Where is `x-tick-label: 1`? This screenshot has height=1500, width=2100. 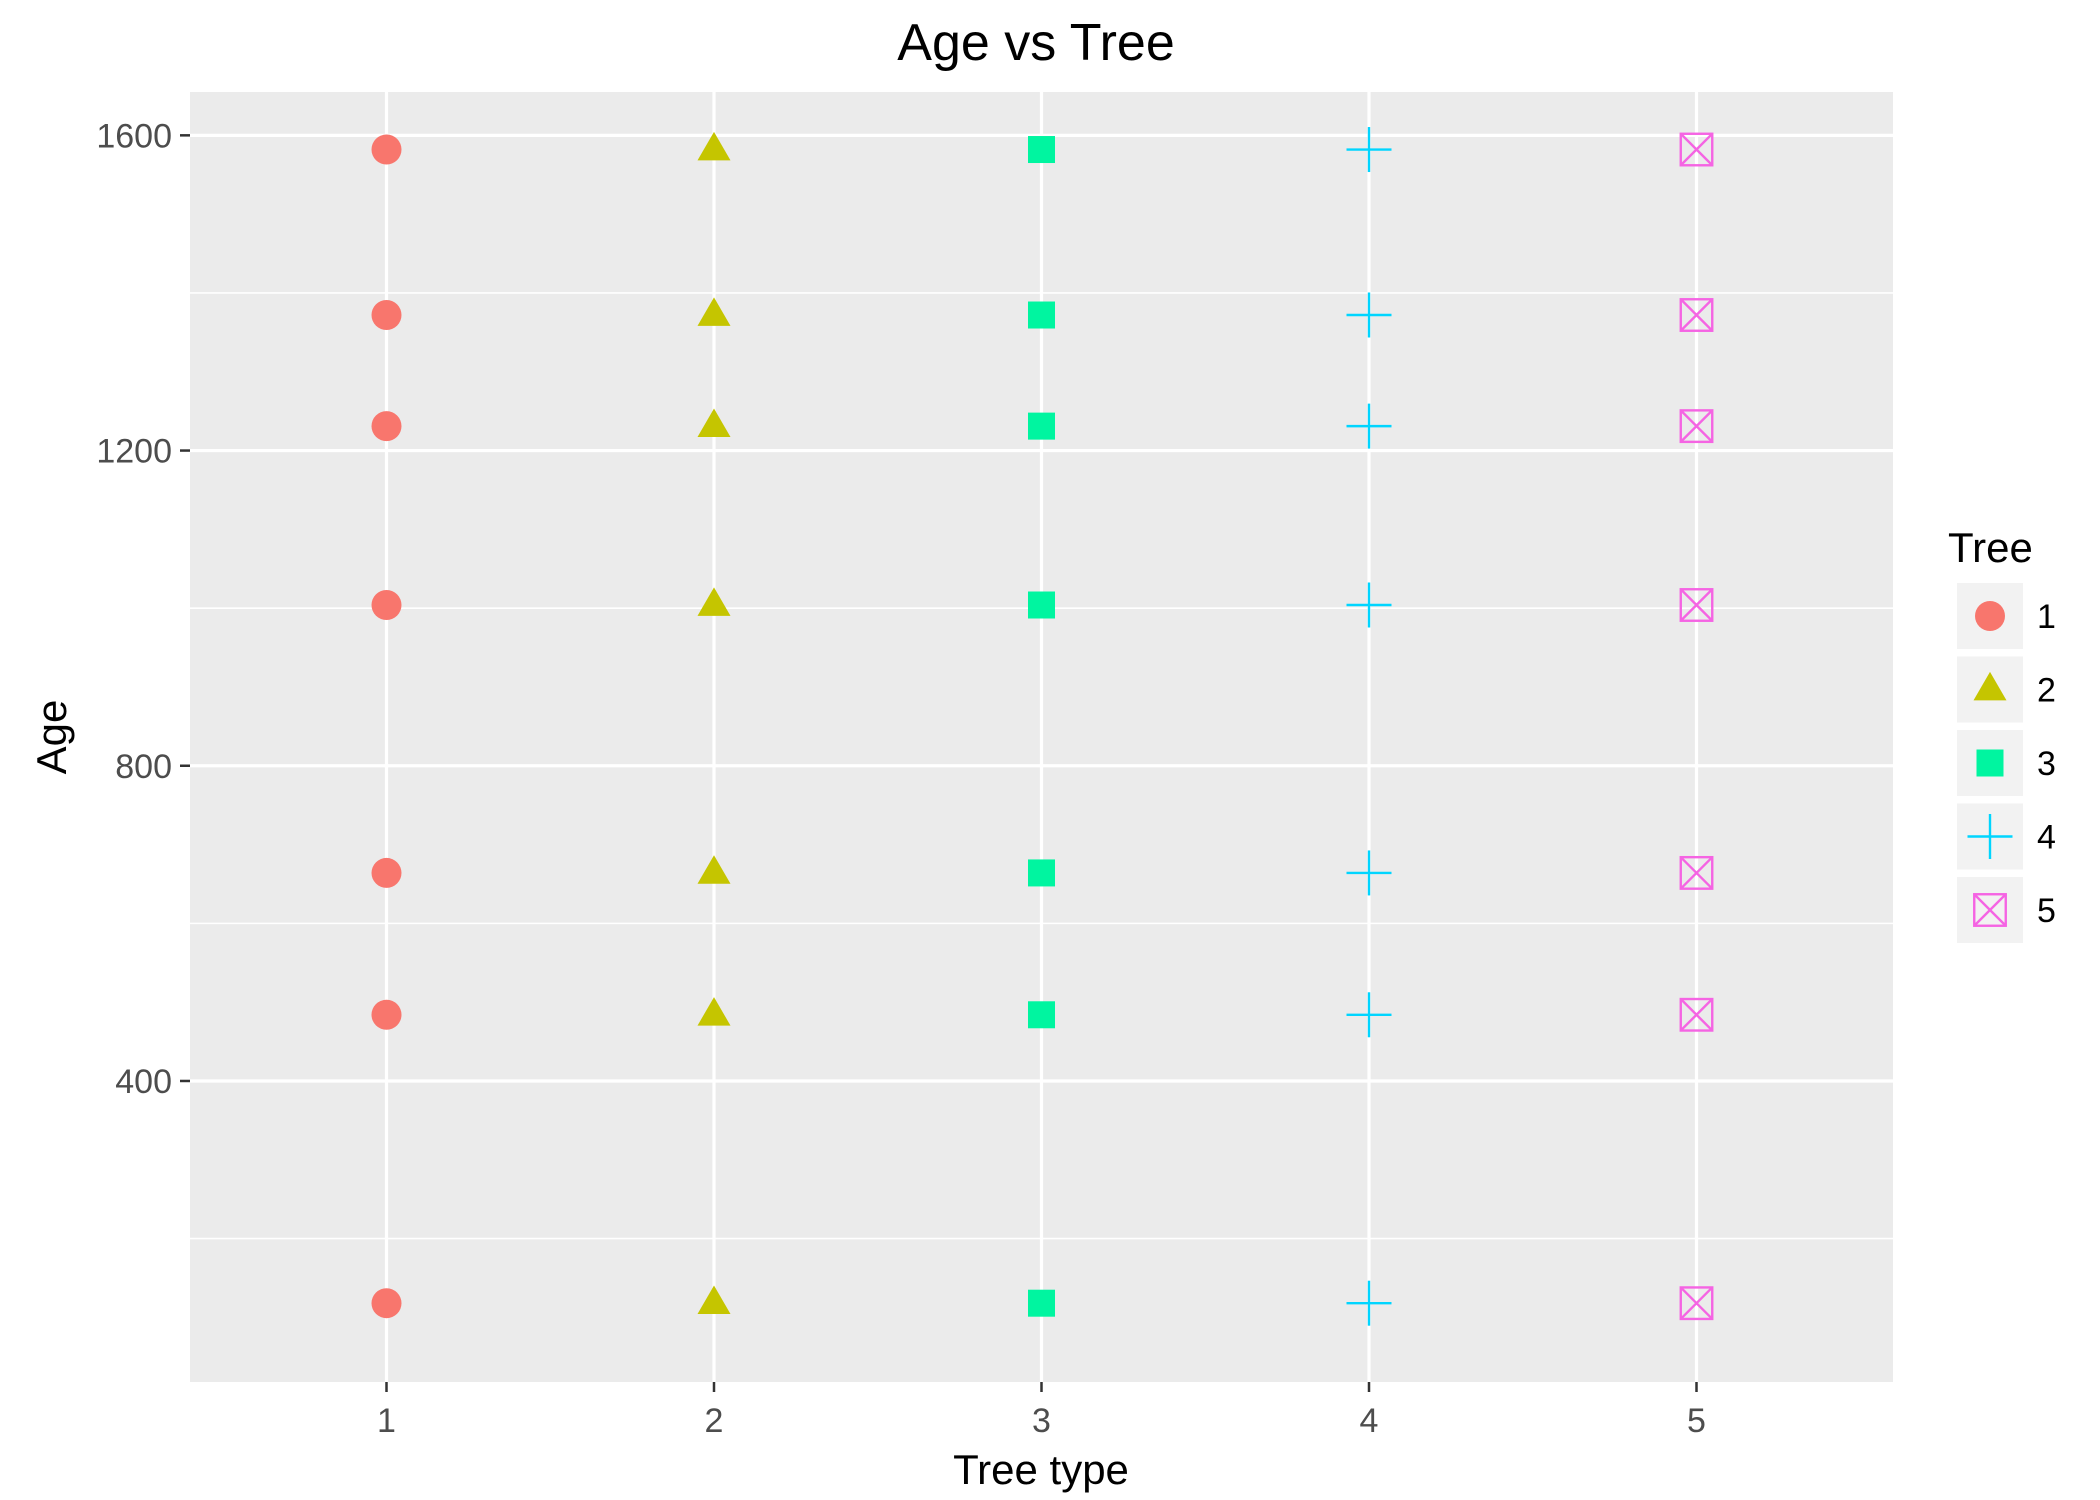
x-tick-label: 1 is located at coordinates (386, 1421).